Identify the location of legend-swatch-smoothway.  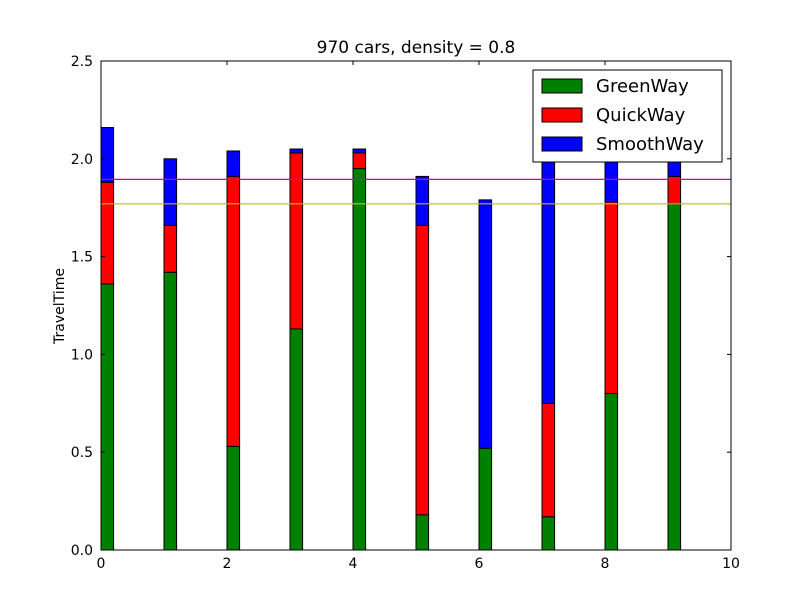
(562, 144).